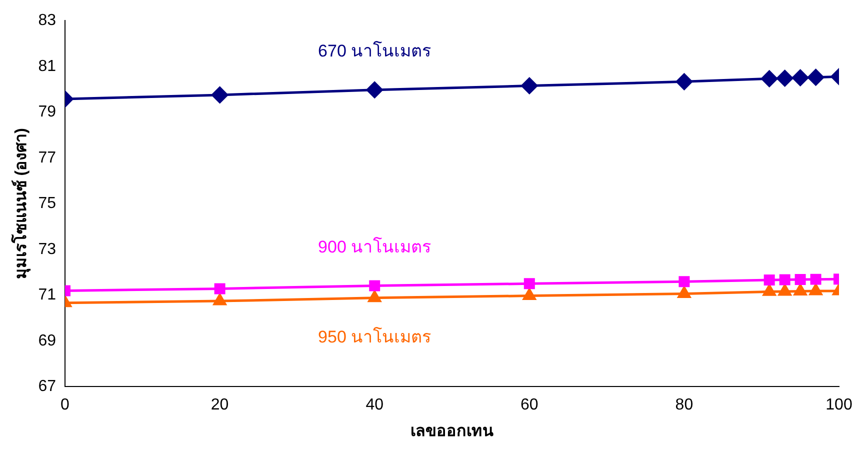  Describe the element at coordinates (219, 405) in the screenshot. I see `x-tick-label: 20` at that location.